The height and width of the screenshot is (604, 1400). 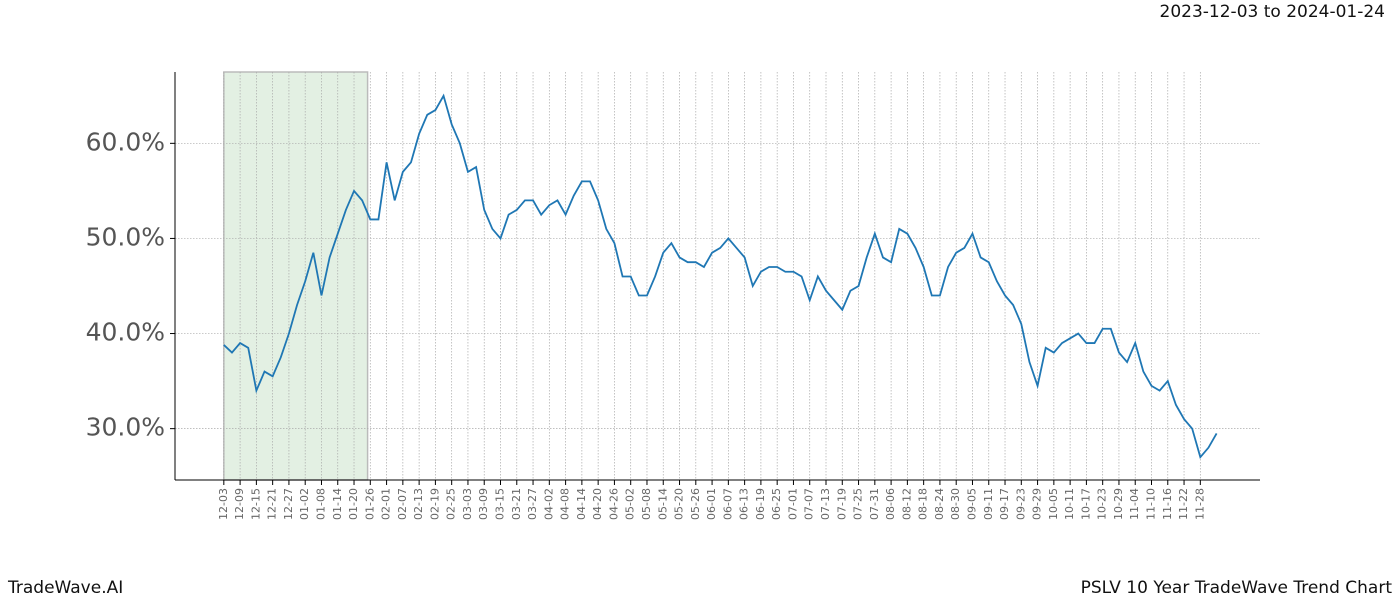 I want to click on x-tick-label: 11-16, so click(x=1167, y=504).